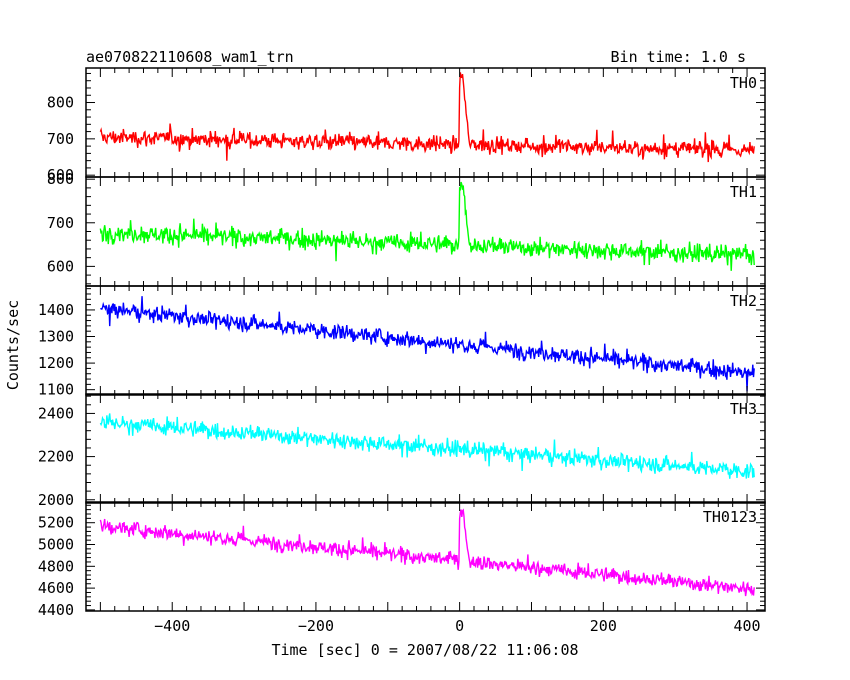 Image resolution: width=850 pixels, height=680 pixels. What do you see at coordinates (316, 626) in the screenshot?
I see `x-tick-label: −200` at bounding box center [316, 626].